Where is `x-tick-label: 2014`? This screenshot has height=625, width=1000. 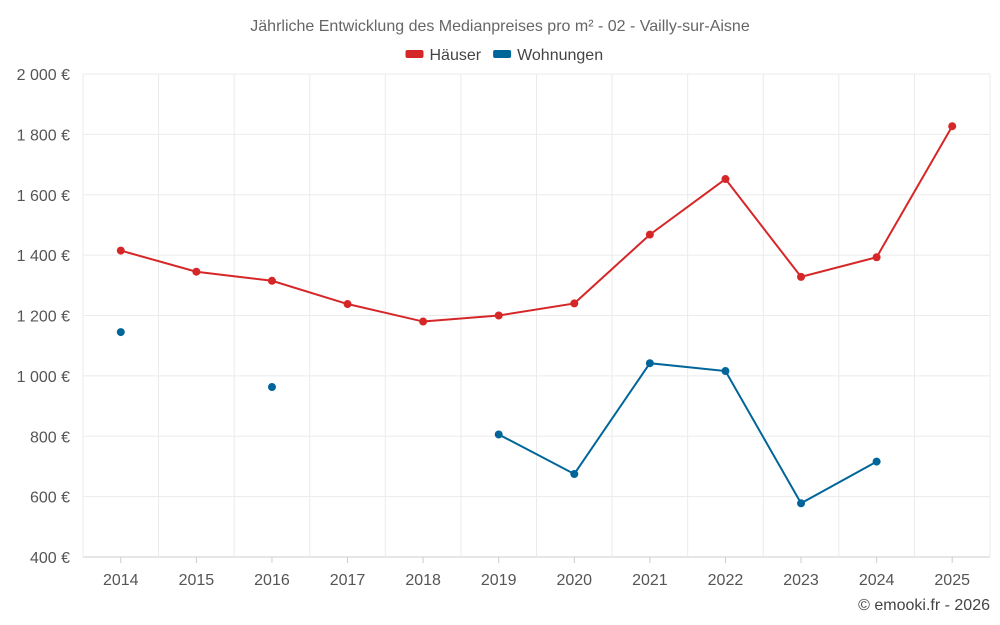 x-tick-label: 2014 is located at coordinates (121, 580).